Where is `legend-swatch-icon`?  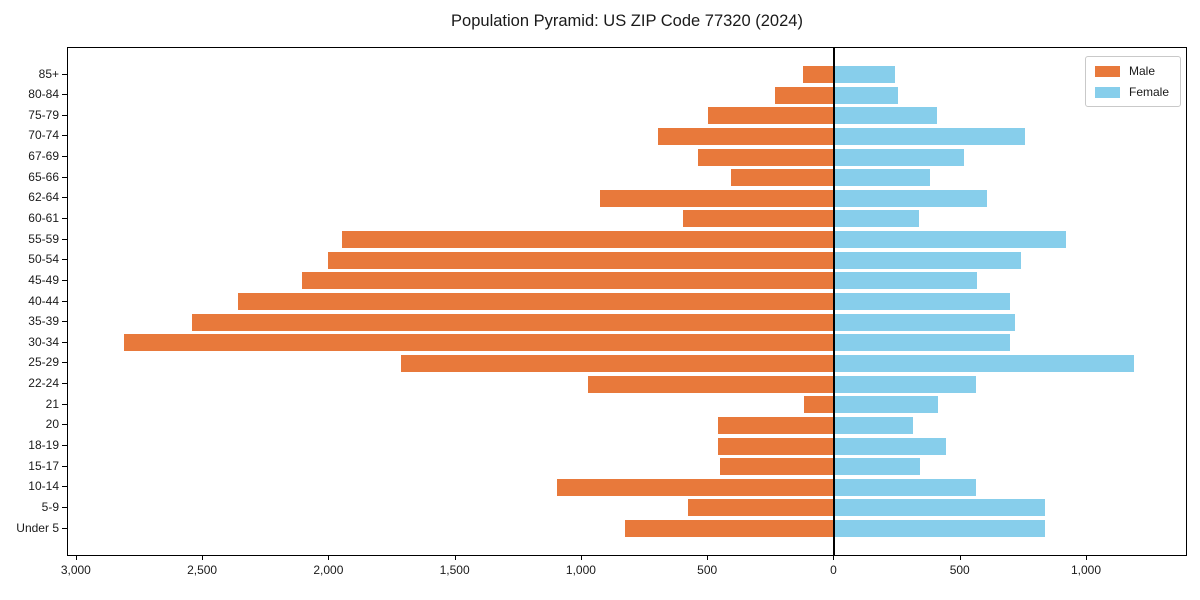
legend-swatch-icon is located at coordinates (1107, 92).